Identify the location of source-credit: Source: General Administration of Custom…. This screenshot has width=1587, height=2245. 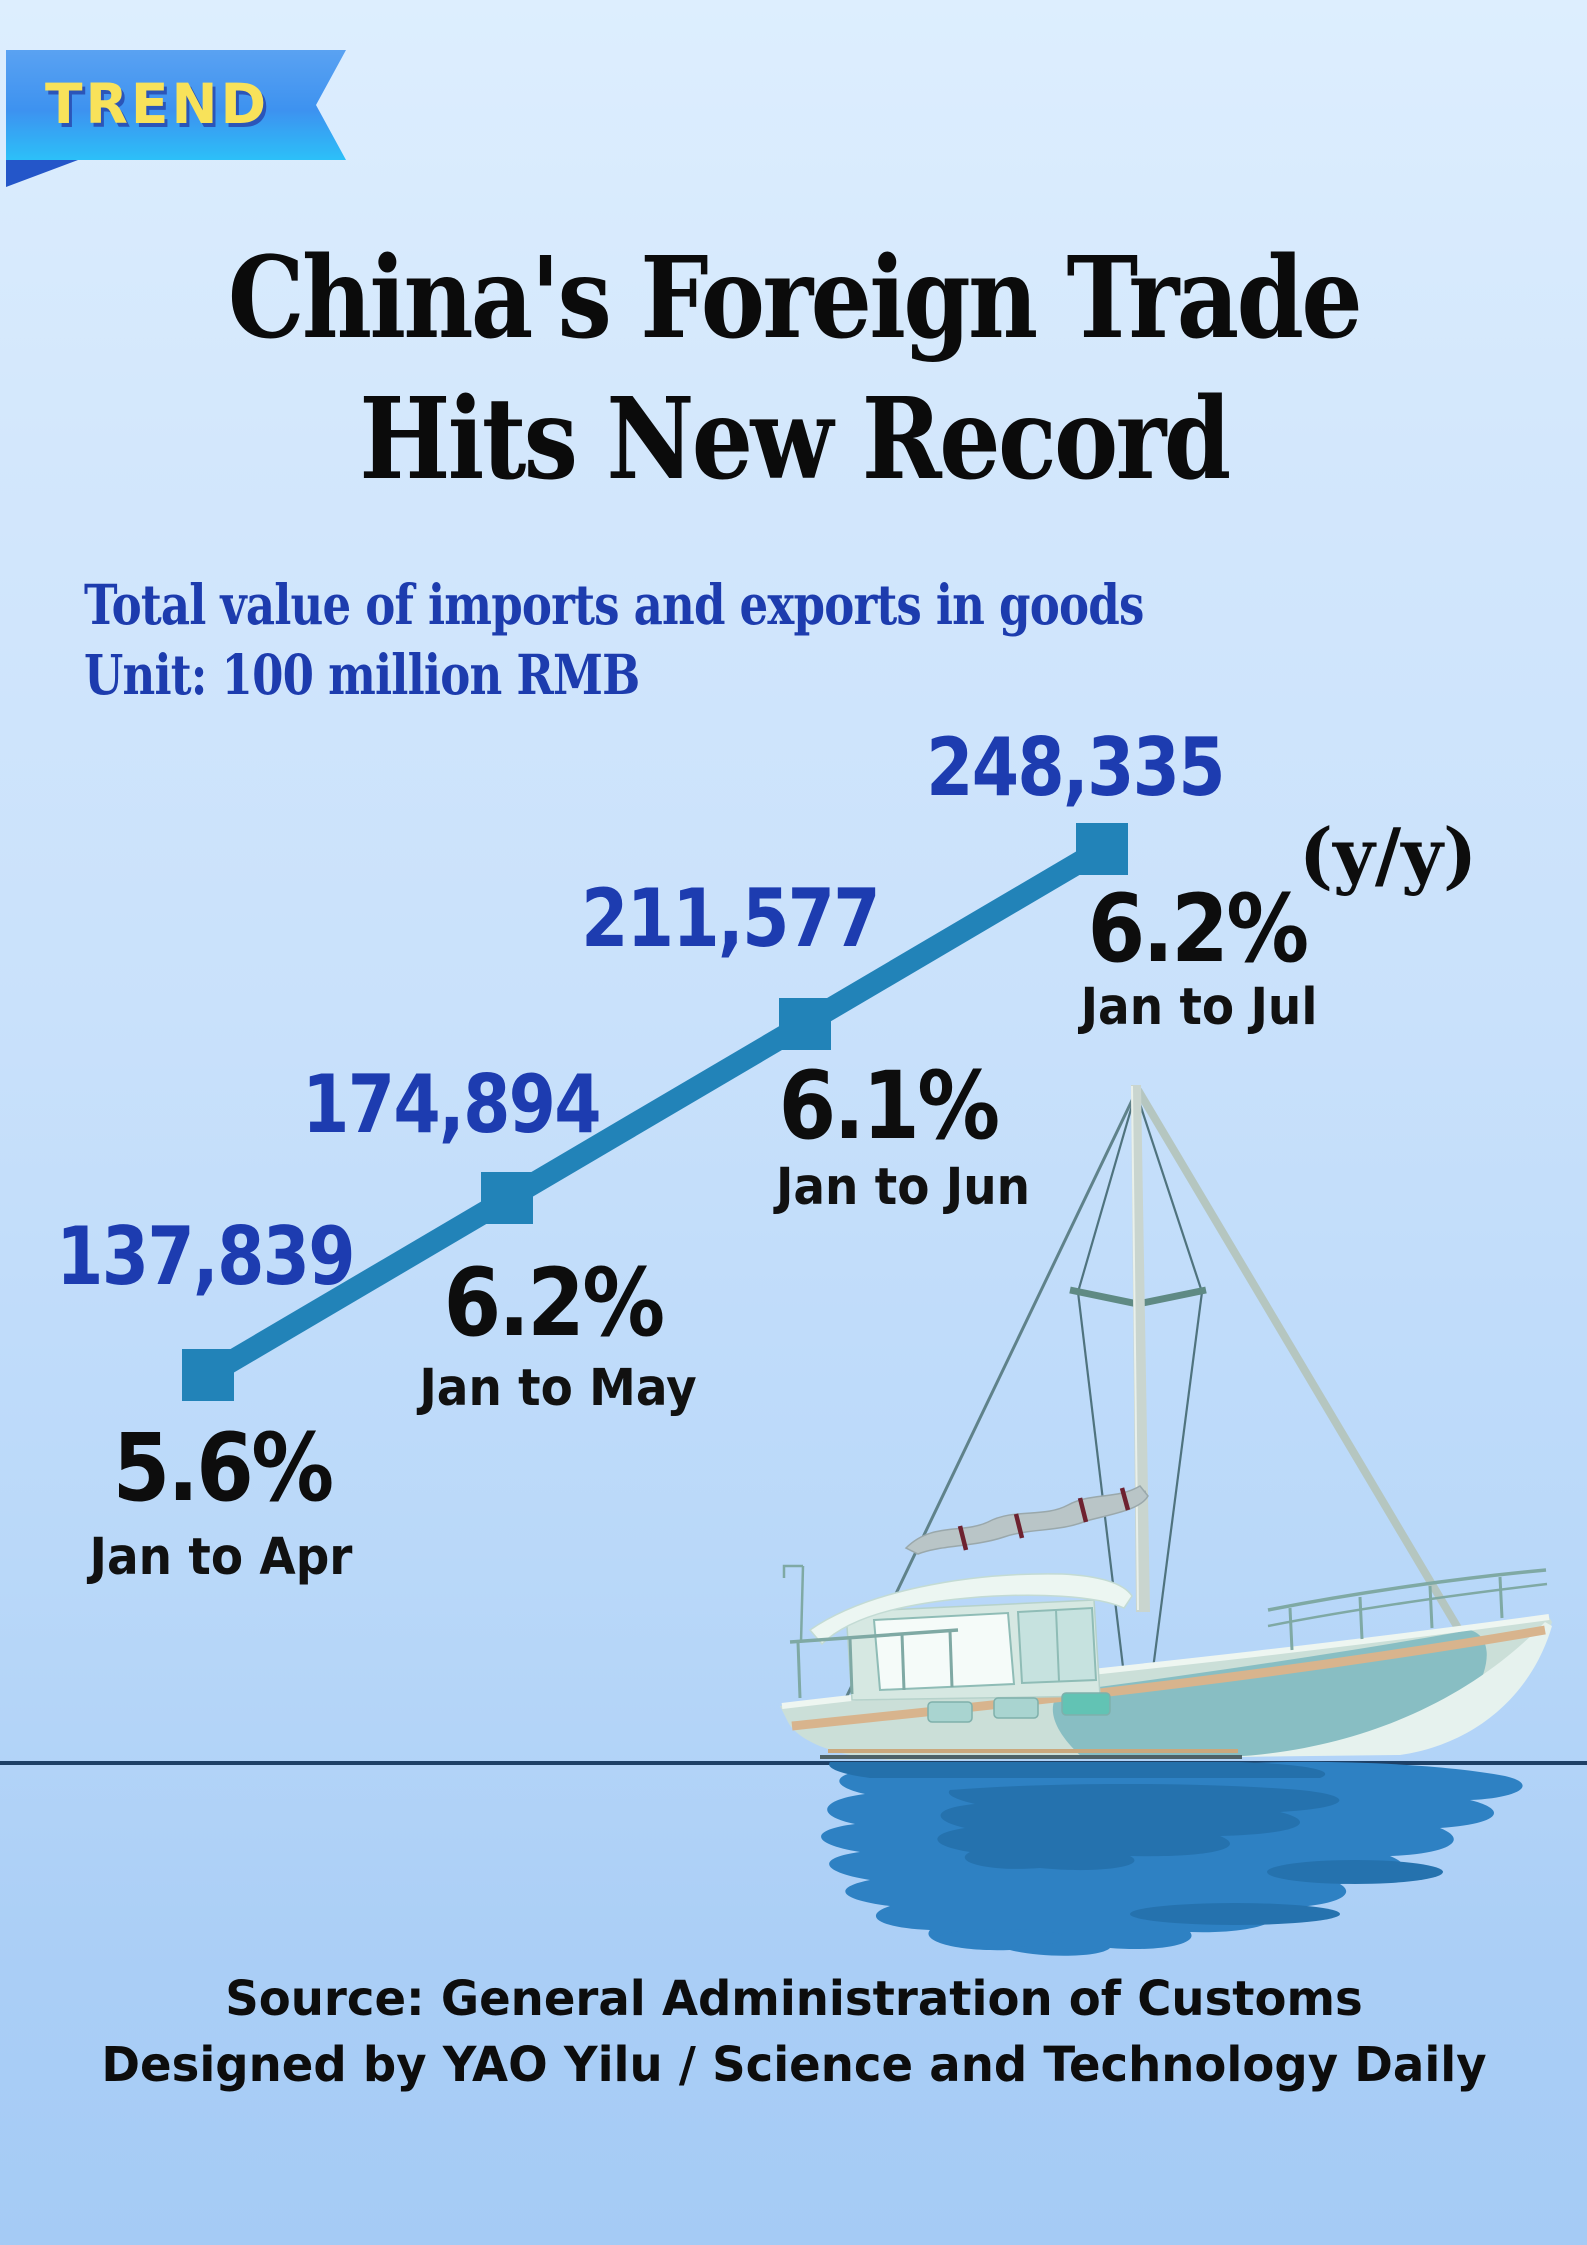
(793, 1999).